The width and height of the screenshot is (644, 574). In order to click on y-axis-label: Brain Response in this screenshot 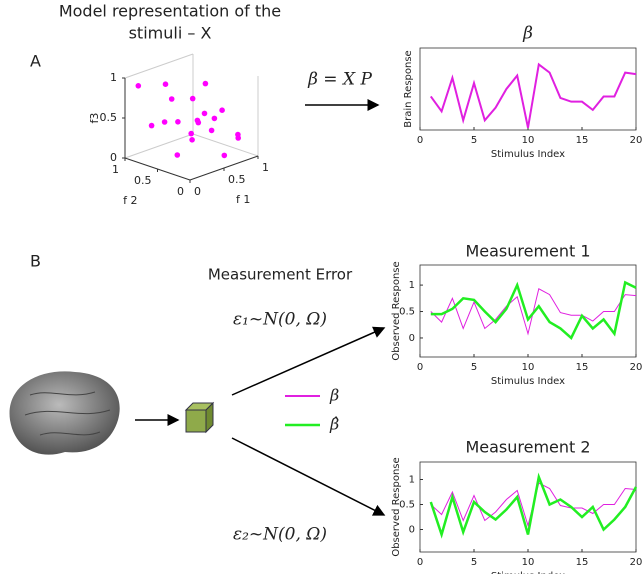, I will do `click(408, 88)`.